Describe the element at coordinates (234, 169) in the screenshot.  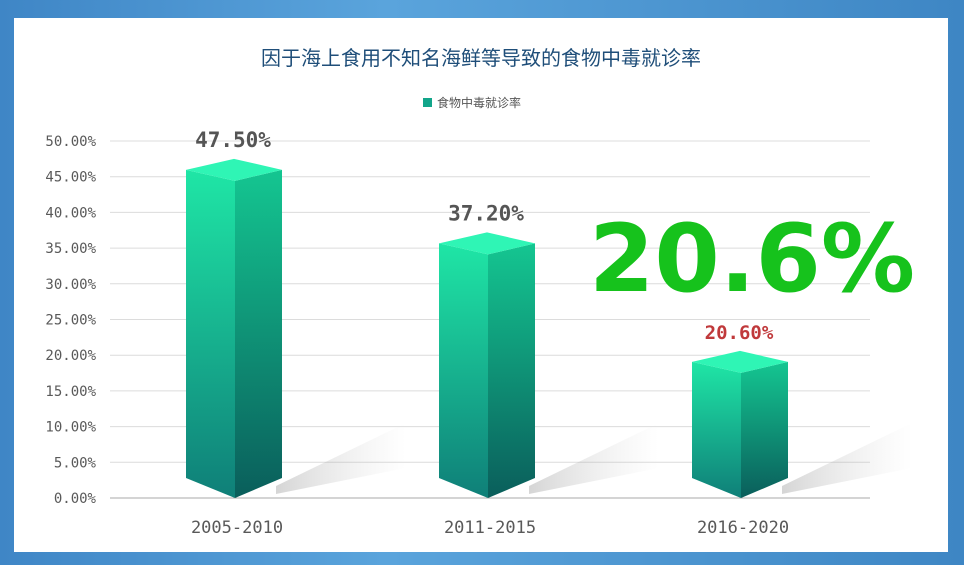
I see `bar-top-2005-2010` at that location.